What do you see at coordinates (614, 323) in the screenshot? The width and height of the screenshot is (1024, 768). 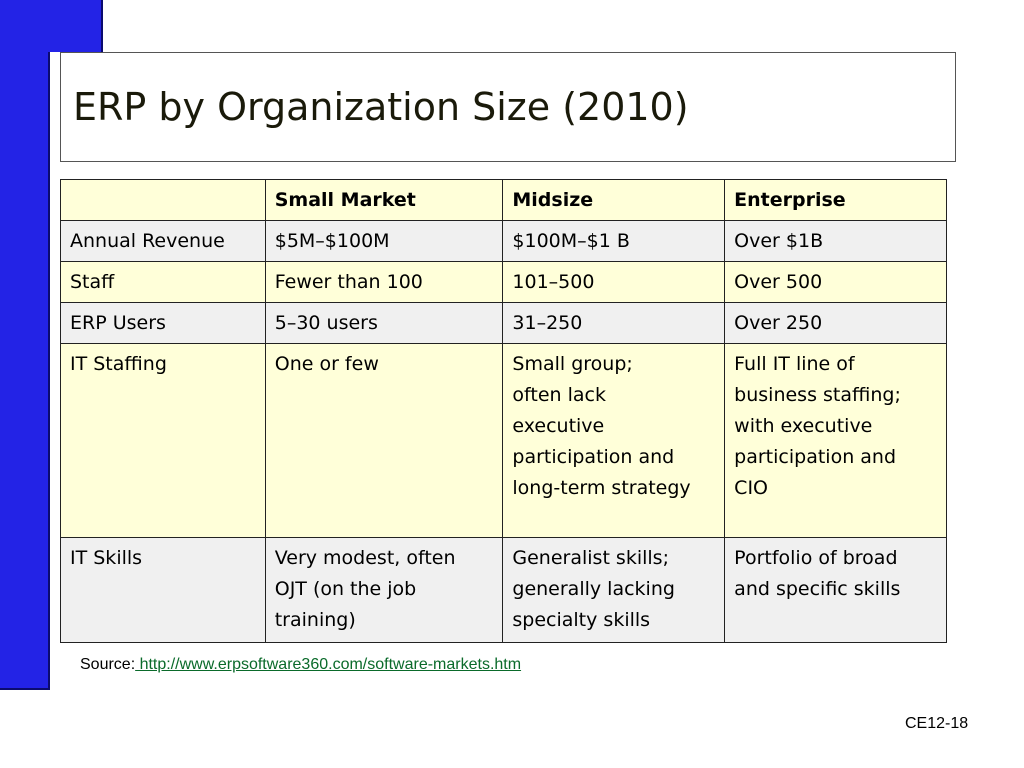 I see `table-cell: 31–250` at bounding box center [614, 323].